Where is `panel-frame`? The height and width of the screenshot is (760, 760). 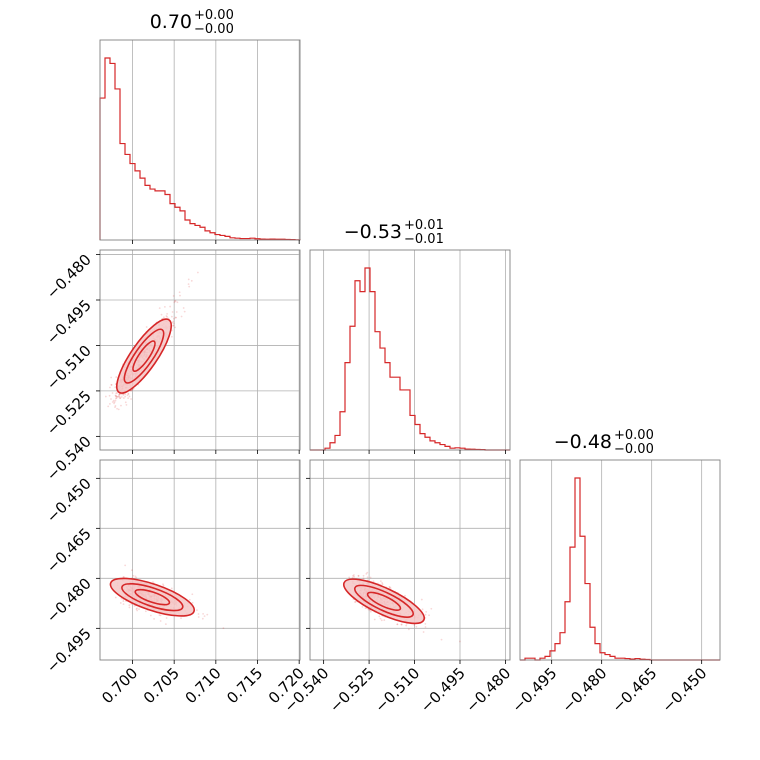 panel-frame is located at coordinates (200, 140).